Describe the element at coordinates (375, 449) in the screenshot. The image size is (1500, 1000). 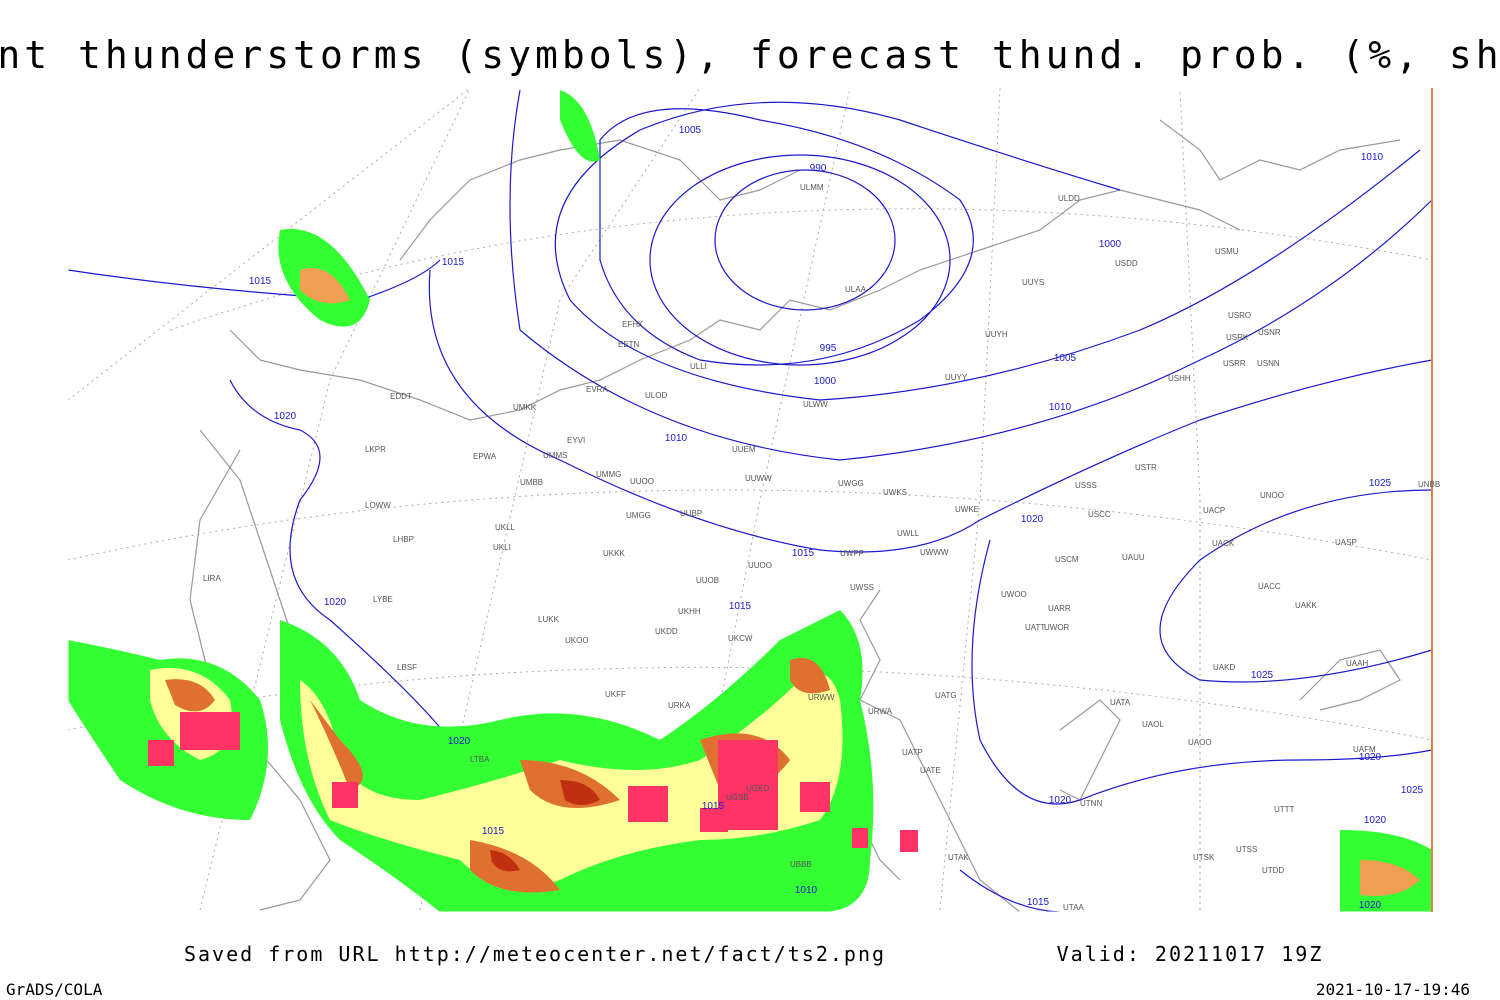
I see `station-label: LKPR` at that location.